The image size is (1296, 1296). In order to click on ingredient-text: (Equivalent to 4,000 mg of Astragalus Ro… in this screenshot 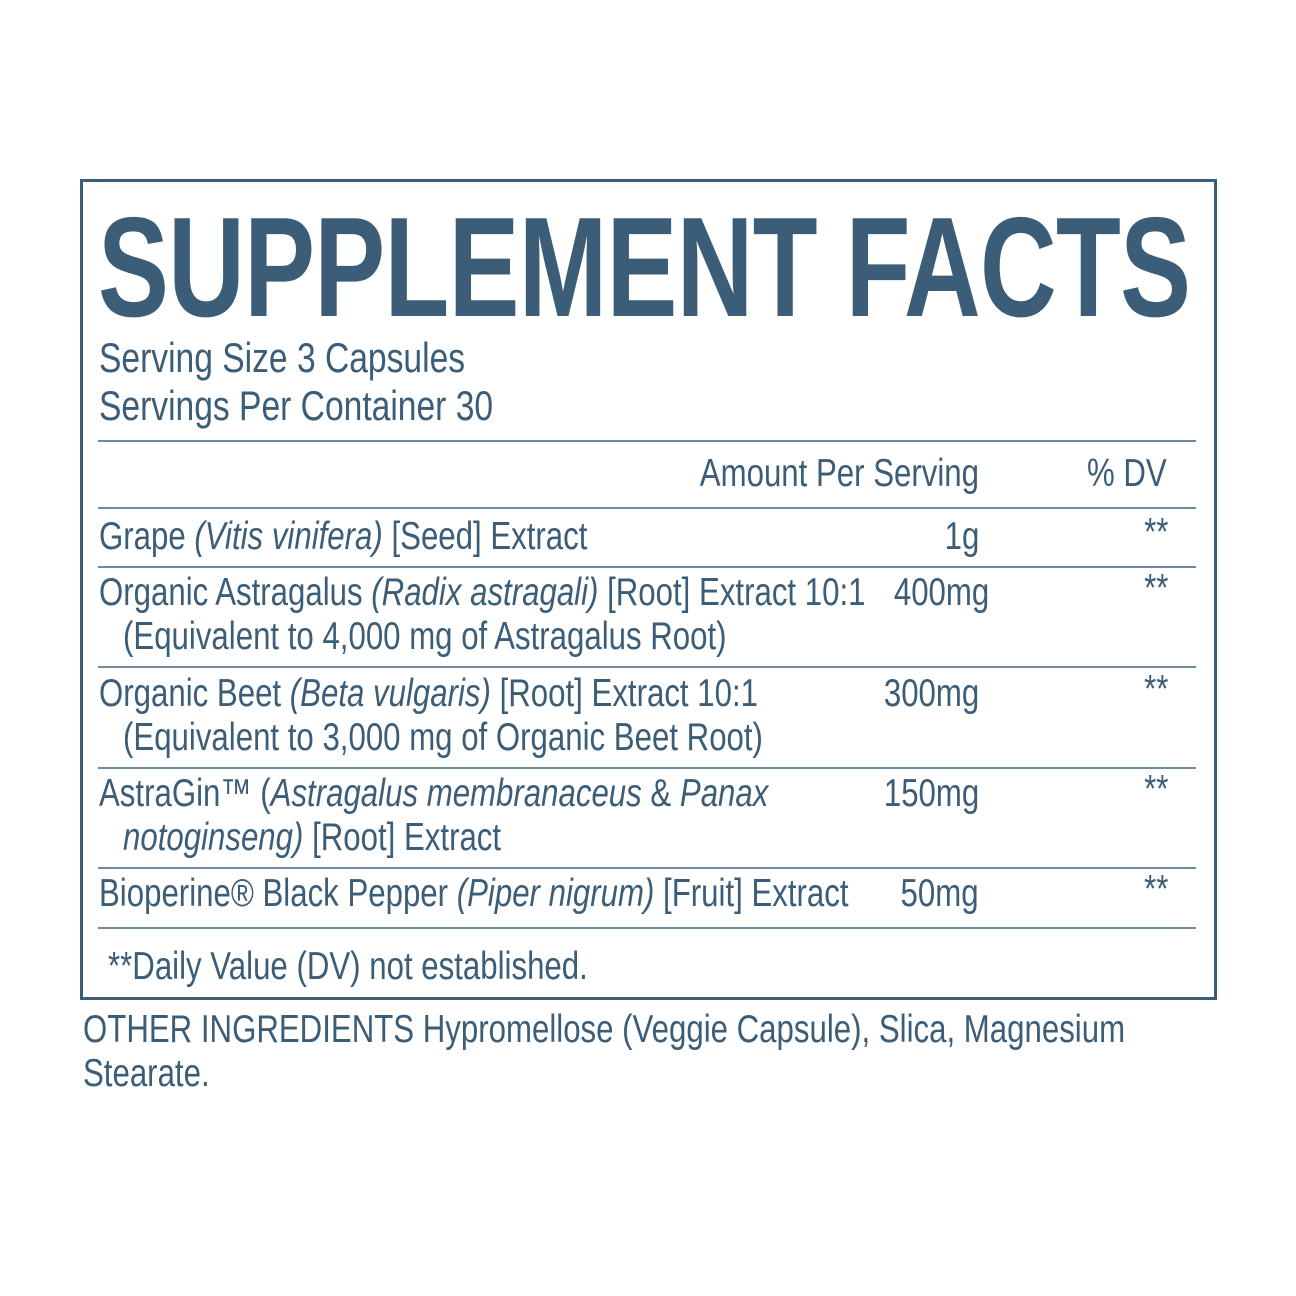, I will do `click(425, 636)`.